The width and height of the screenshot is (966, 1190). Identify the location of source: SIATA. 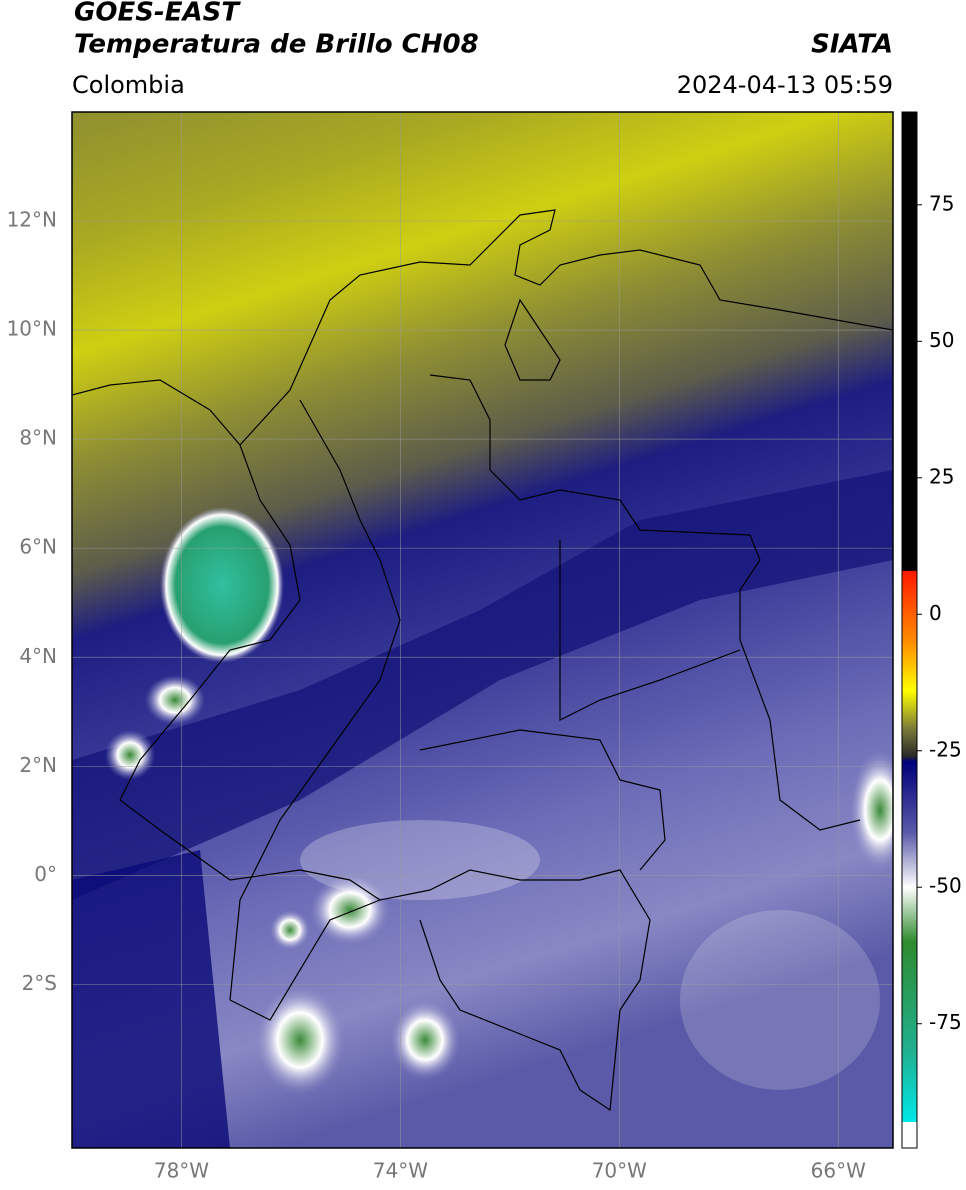
(852, 45).